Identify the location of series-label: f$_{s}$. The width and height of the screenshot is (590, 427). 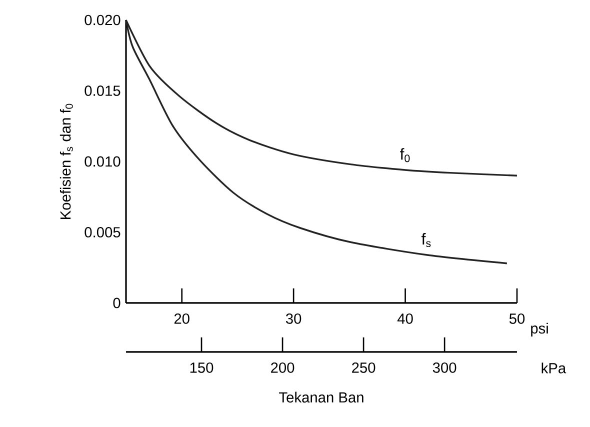
(426, 240).